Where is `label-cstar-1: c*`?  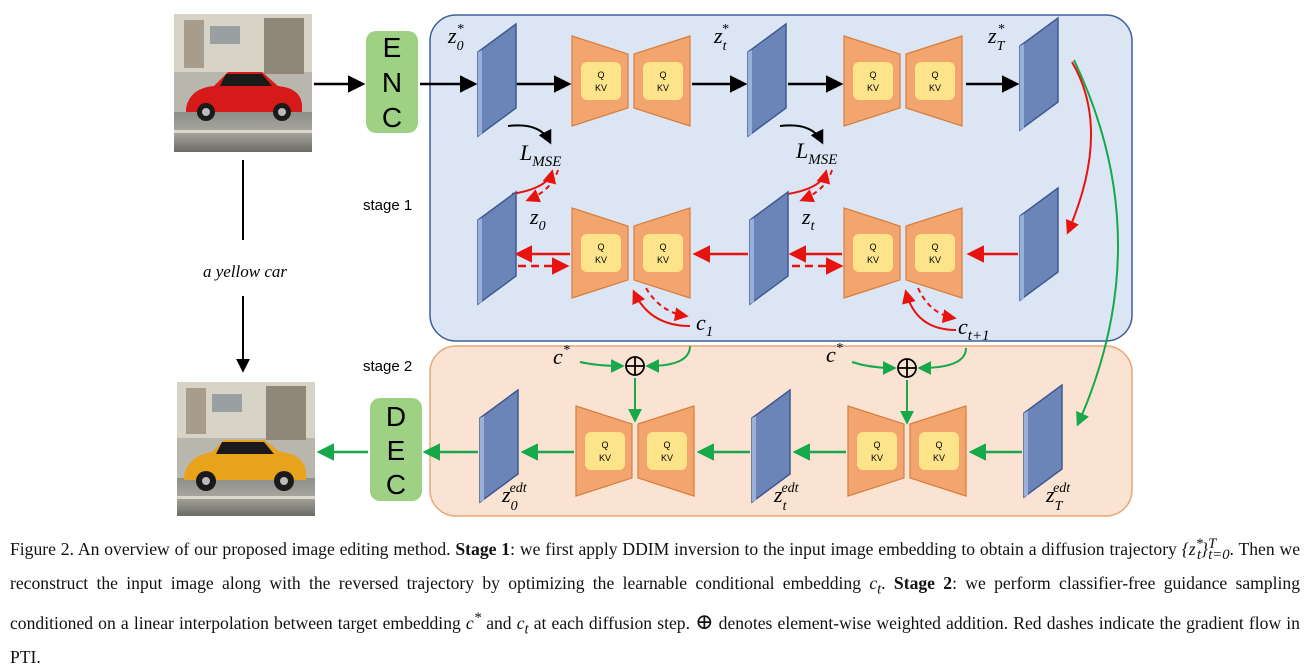 label-cstar-1: c* is located at coordinates (561, 356).